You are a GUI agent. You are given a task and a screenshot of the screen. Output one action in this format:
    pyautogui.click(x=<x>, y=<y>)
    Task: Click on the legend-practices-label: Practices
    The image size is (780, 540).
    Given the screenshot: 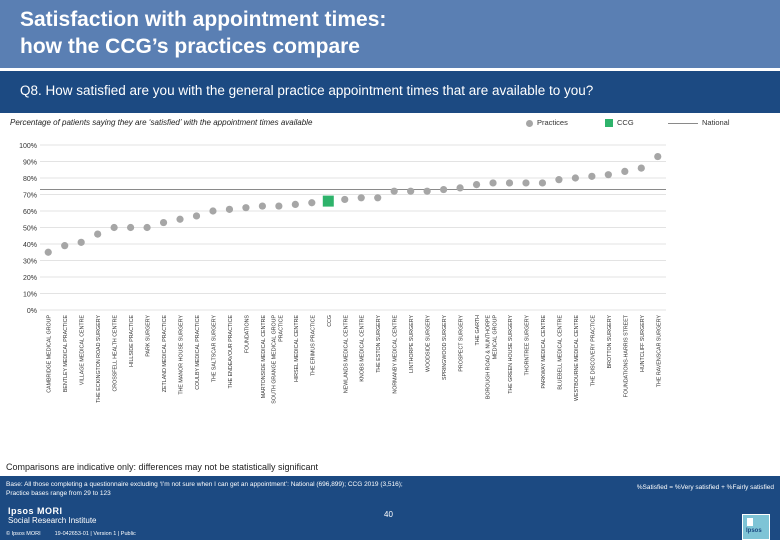 What is the action you would take?
    pyautogui.click(x=552, y=122)
    